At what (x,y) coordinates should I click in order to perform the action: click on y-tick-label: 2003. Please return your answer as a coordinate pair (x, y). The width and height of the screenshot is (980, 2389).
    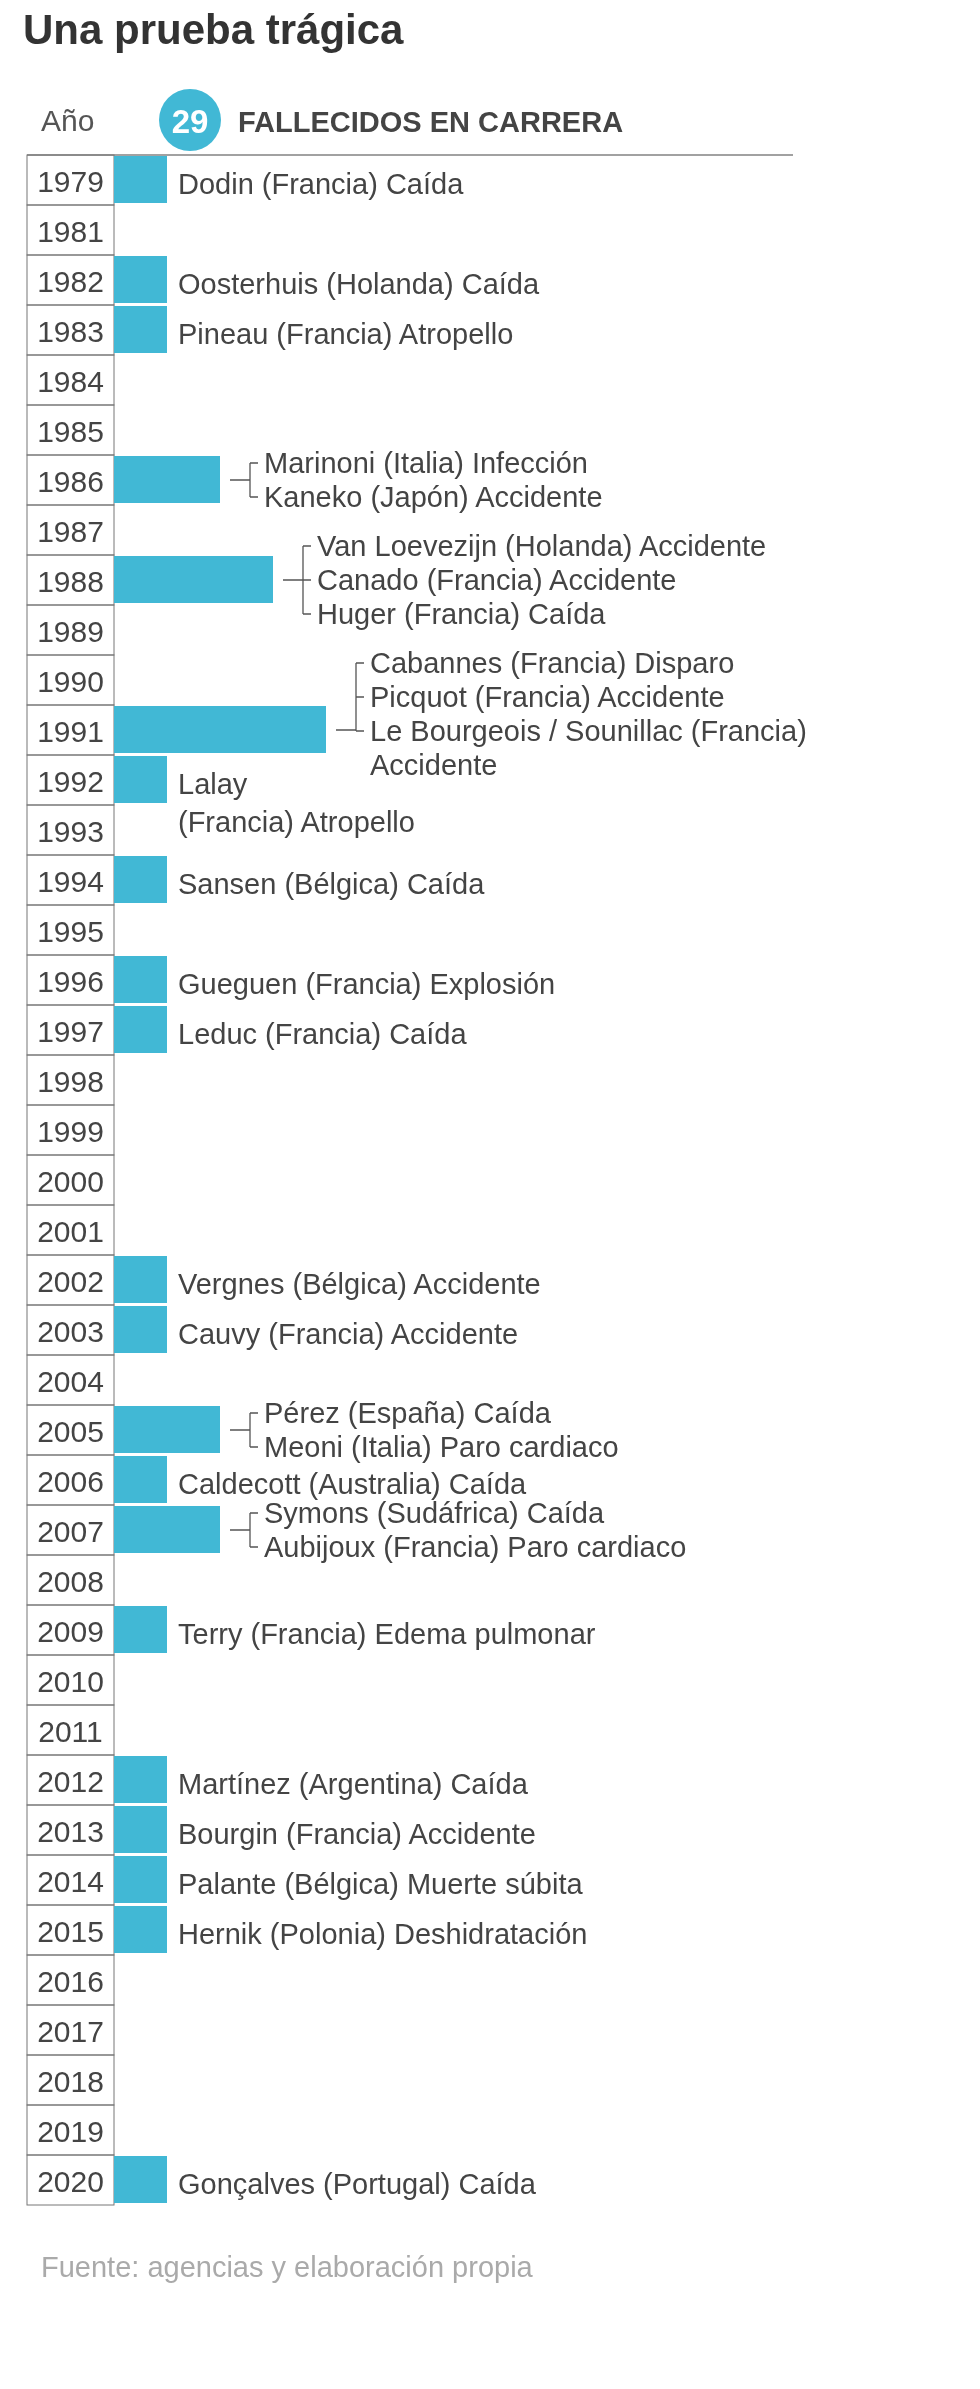
    Looking at the image, I should click on (70, 1331).